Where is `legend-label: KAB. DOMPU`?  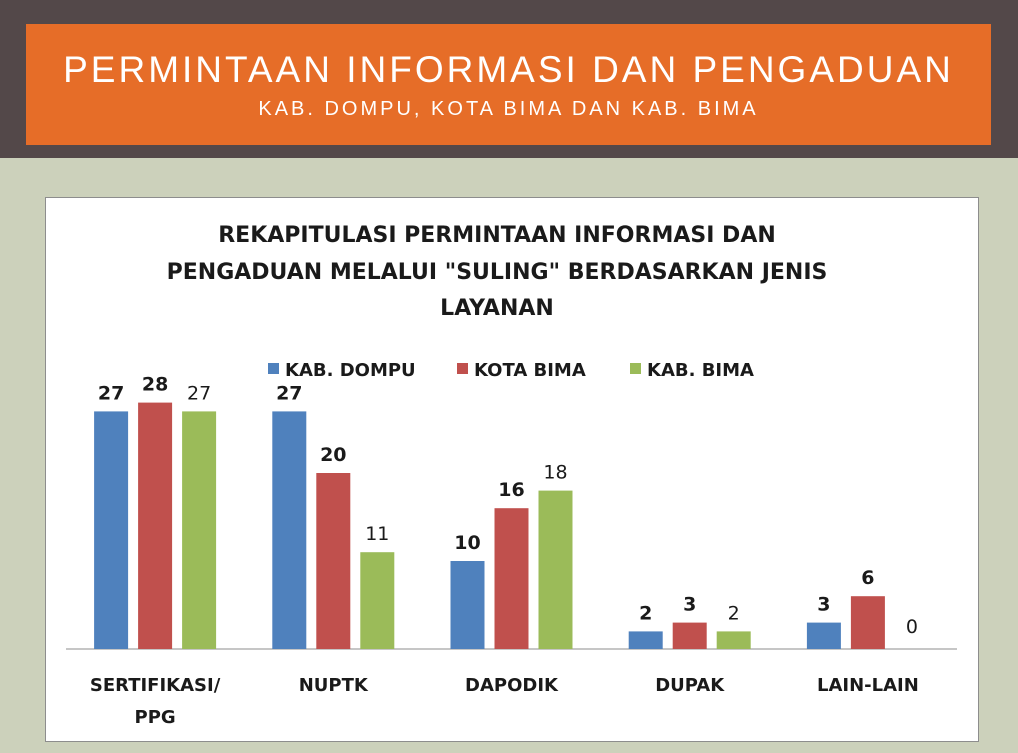
legend-label: KAB. DOMPU is located at coordinates (350, 370).